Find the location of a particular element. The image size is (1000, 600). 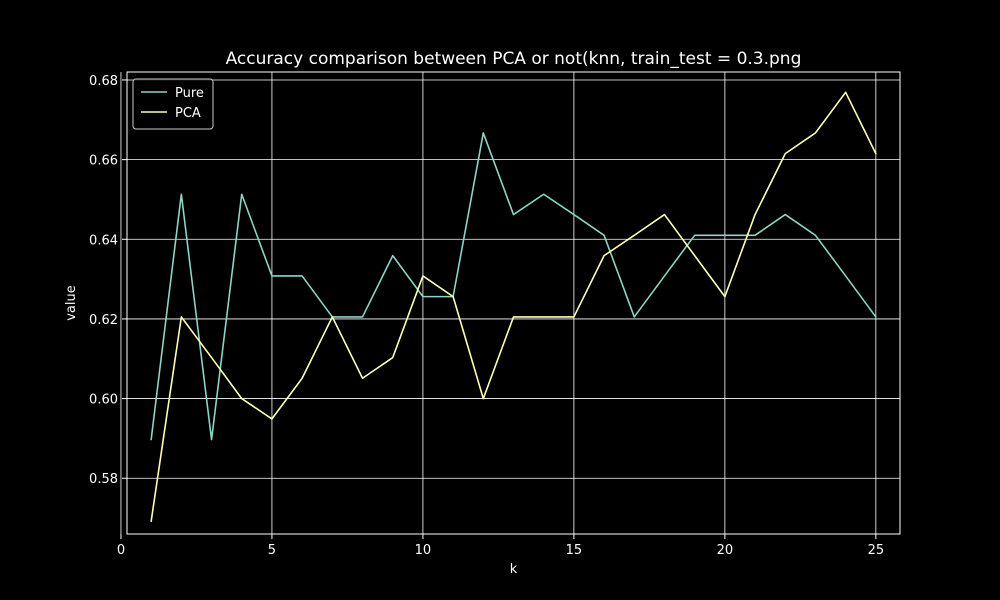

y-axis-label: value is located at coordinates (71, 303).